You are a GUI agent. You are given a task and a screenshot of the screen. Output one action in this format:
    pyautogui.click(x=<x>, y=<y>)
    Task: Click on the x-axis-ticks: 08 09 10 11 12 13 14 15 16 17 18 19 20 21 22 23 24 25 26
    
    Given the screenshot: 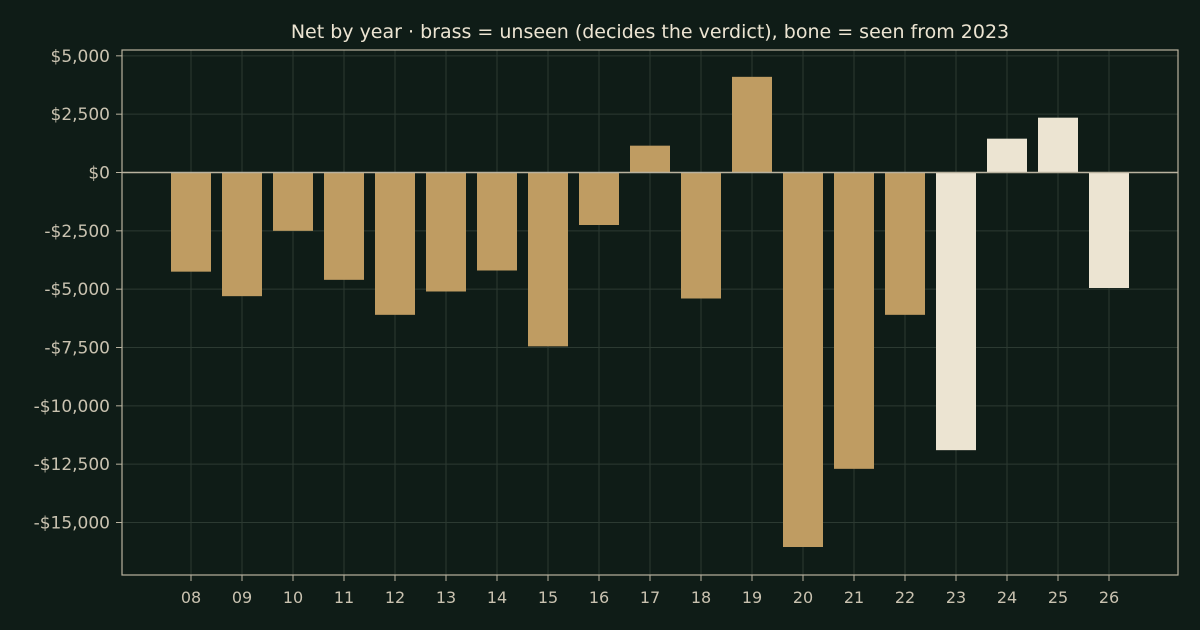 What is the action you would take?
    pyautogui.click(x=650, y=591)
    